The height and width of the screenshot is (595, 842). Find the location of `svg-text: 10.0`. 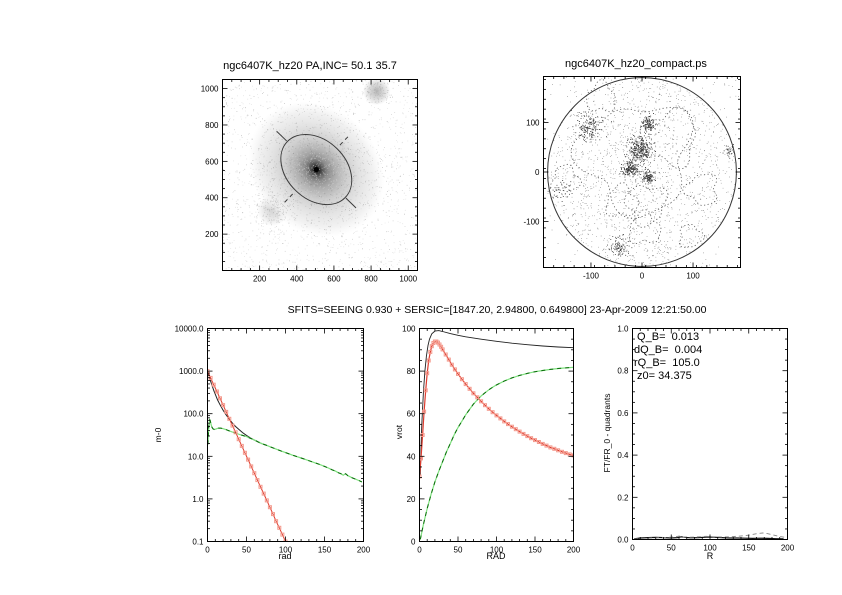

svg-text: 10.0 is located at coordinates (196, 456).